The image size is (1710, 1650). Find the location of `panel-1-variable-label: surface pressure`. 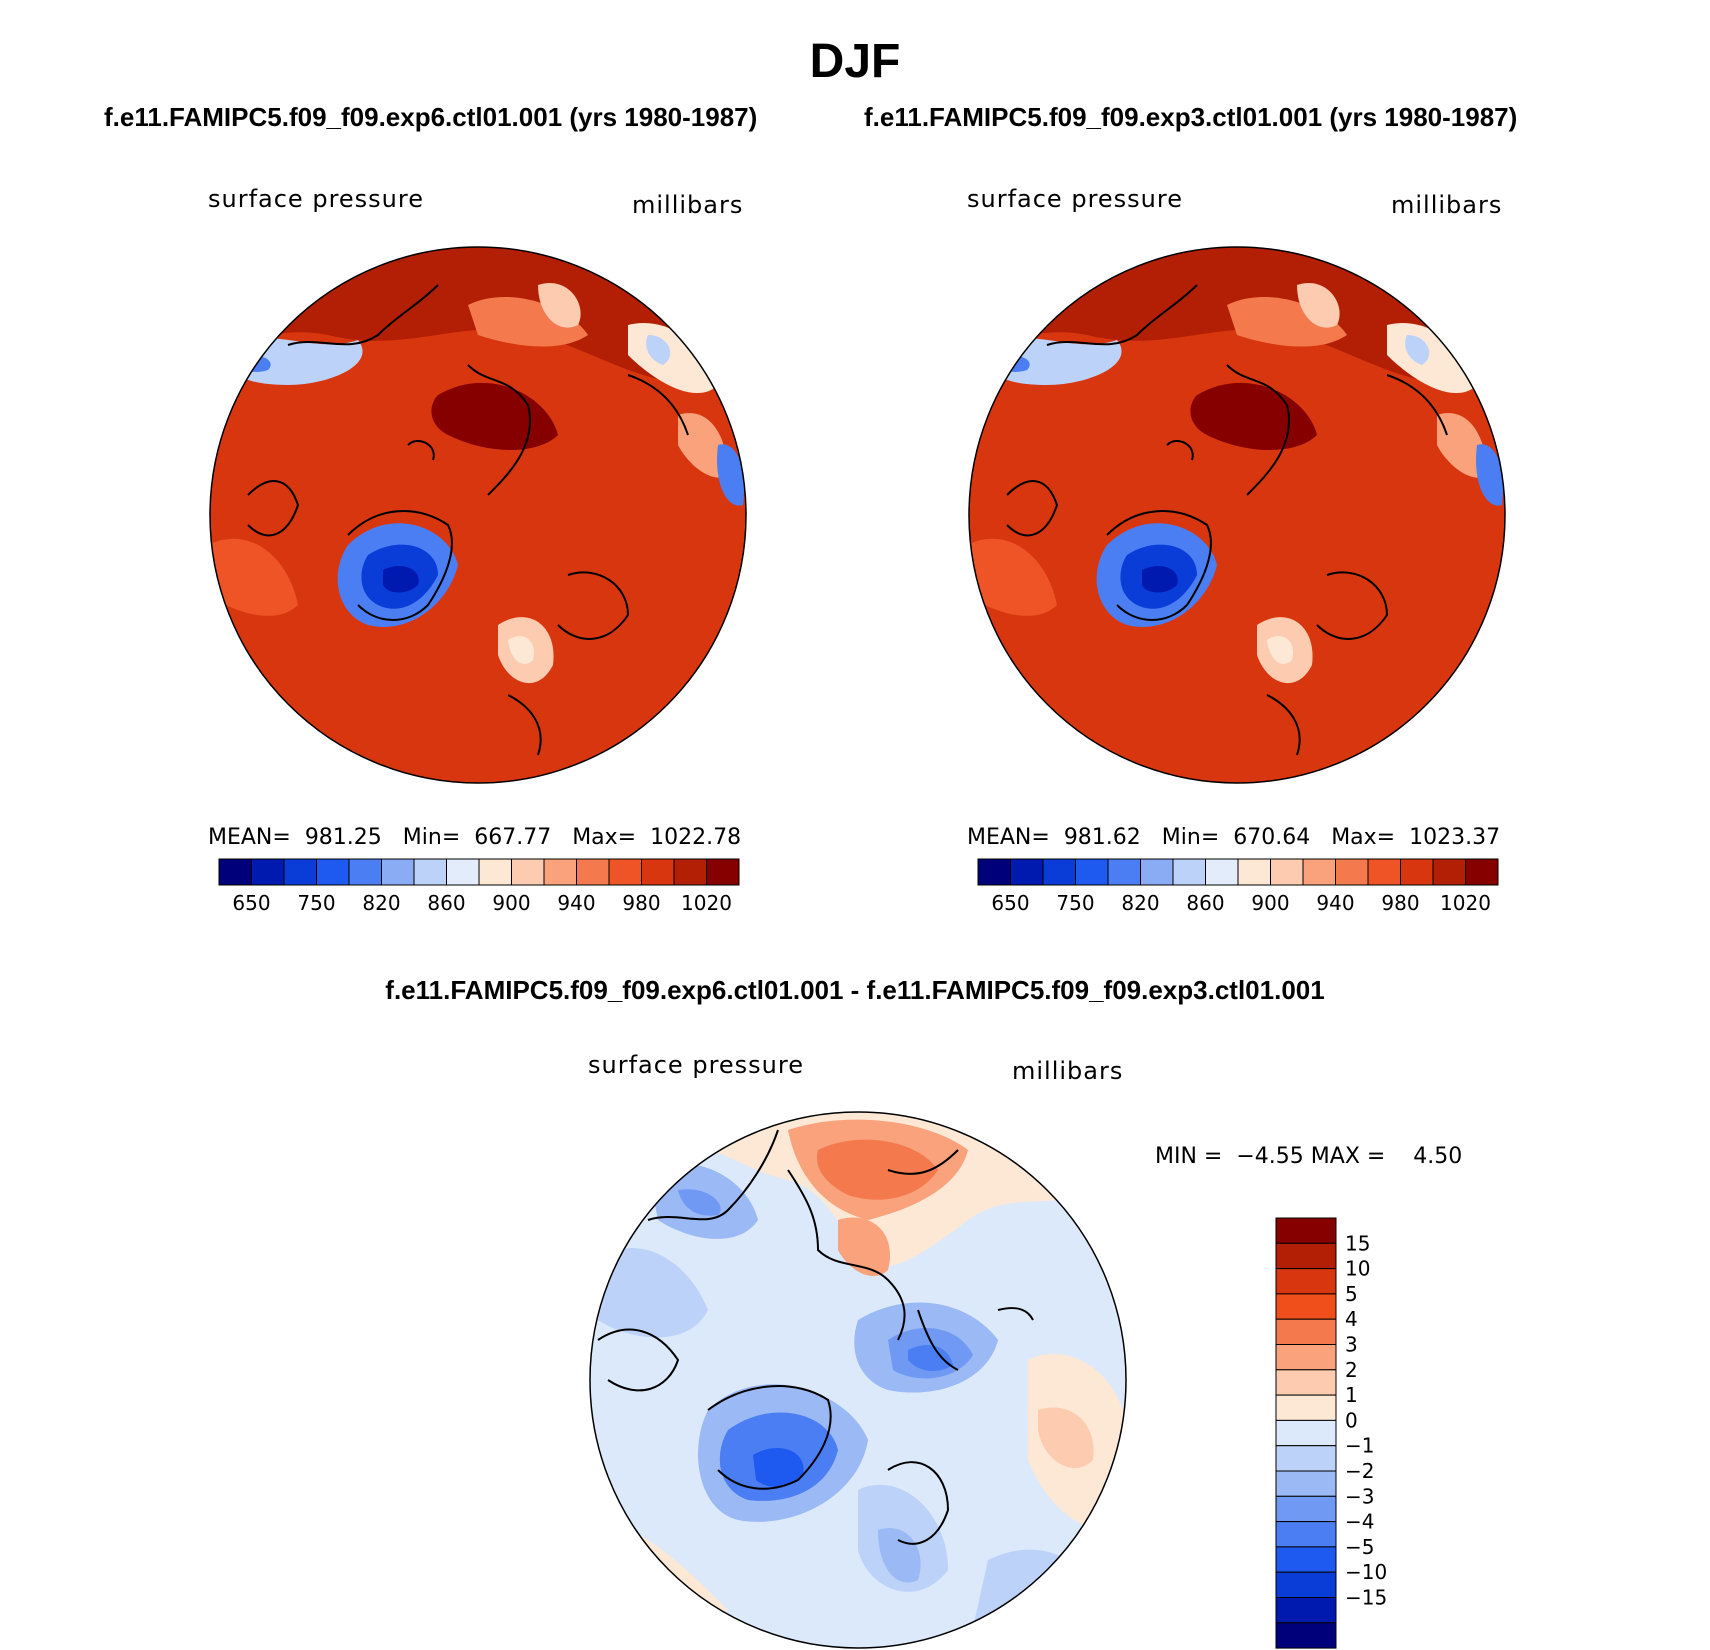

panel-1-variable-label: surface pressure is located at coordinates (316, 199).